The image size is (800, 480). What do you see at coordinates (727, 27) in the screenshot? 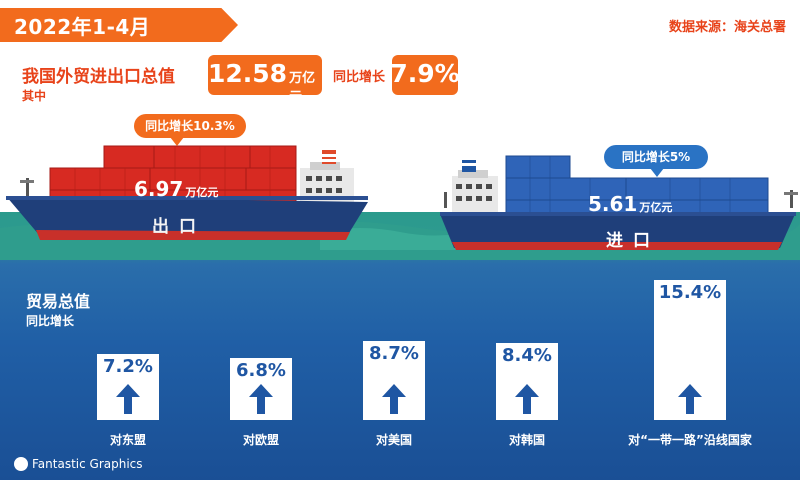
I see `data-source: 数据来源：海关总署` at bounding box center [727, 27].